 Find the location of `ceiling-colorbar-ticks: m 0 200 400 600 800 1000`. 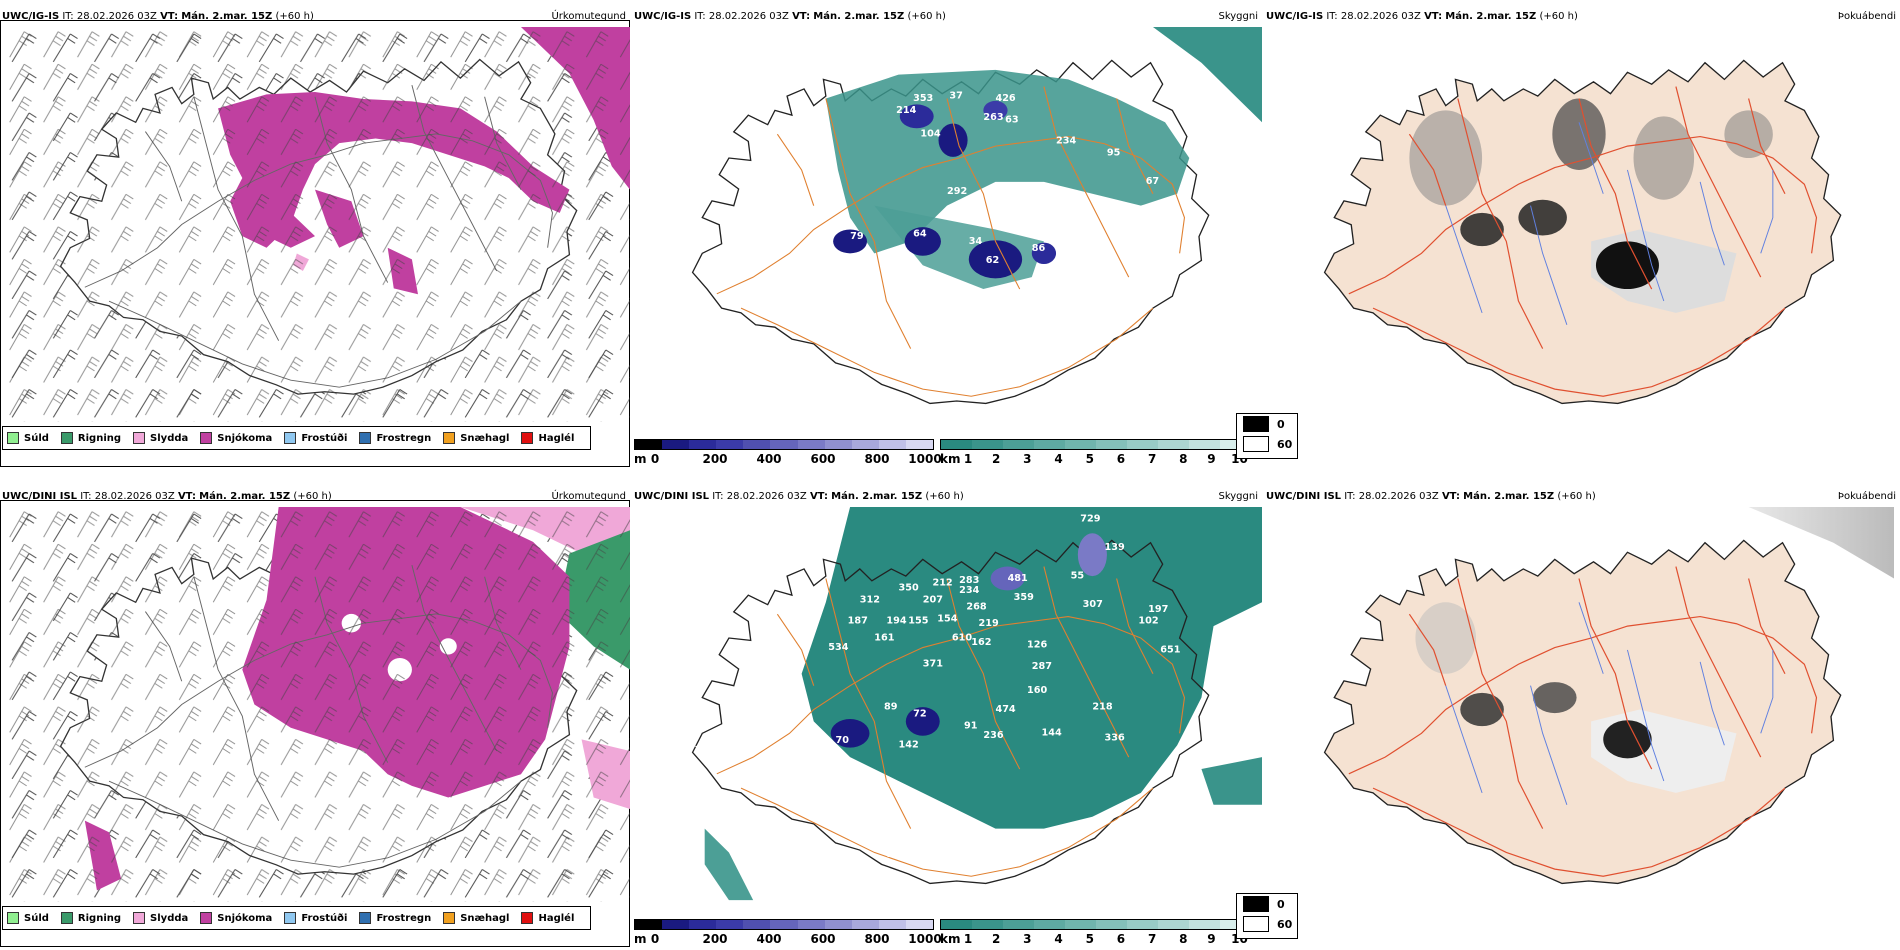

ceiling-colorbar-ticks: m 0 200 400 600 800 1000 is located at coordinates (788, 459).